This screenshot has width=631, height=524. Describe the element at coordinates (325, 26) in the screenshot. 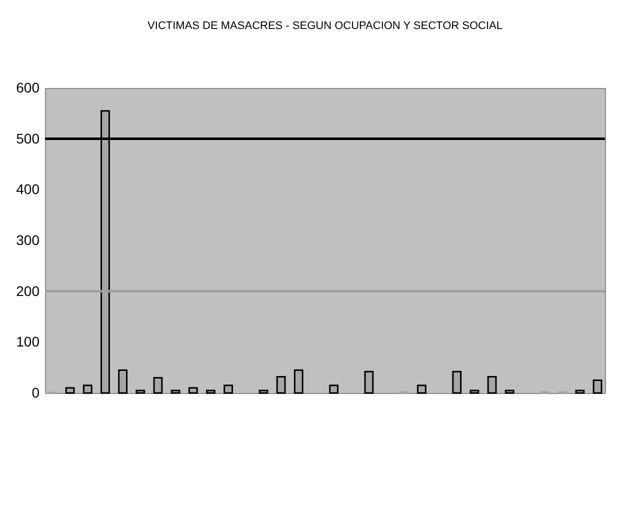

I see `chart-title: VICTIMAS DE MASACRES - SEGUN OCUPACION Y SECTOR SOCIAL` at that location.